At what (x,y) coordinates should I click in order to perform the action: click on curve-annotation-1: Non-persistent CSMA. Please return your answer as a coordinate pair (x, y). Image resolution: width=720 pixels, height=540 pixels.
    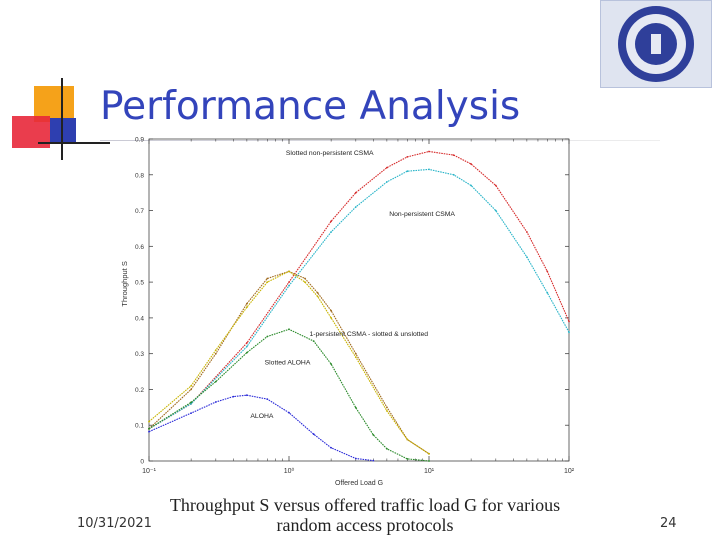
    Looking at the image, I should click on (422, 214).